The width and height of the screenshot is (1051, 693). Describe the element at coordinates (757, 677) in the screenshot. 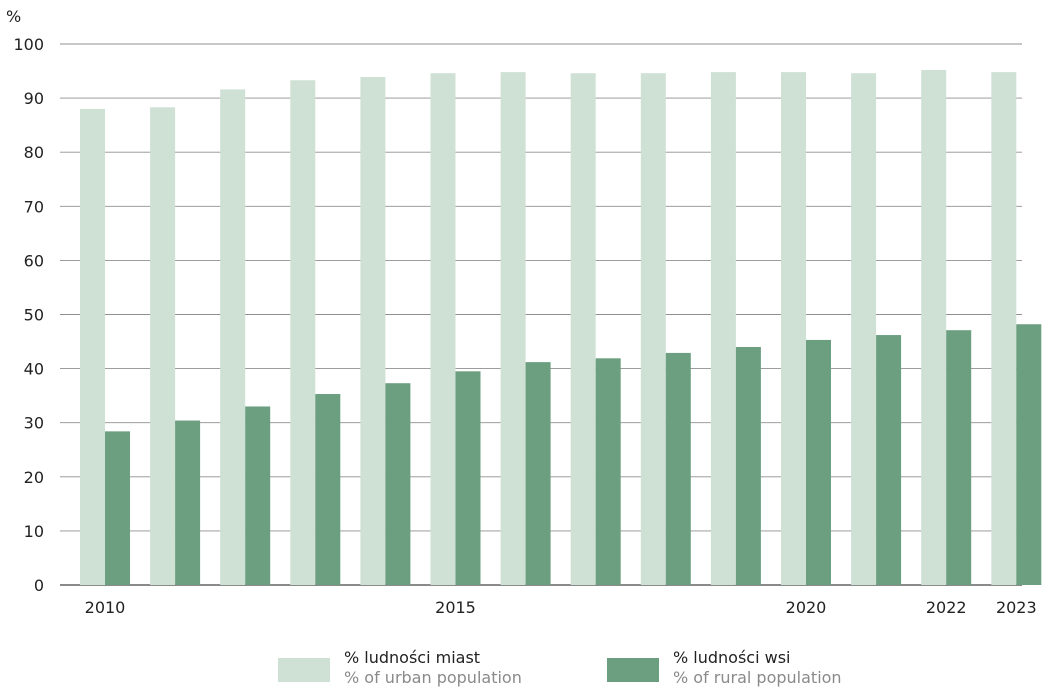

I see `legend-label-rural-en: % of rural population` at that location.